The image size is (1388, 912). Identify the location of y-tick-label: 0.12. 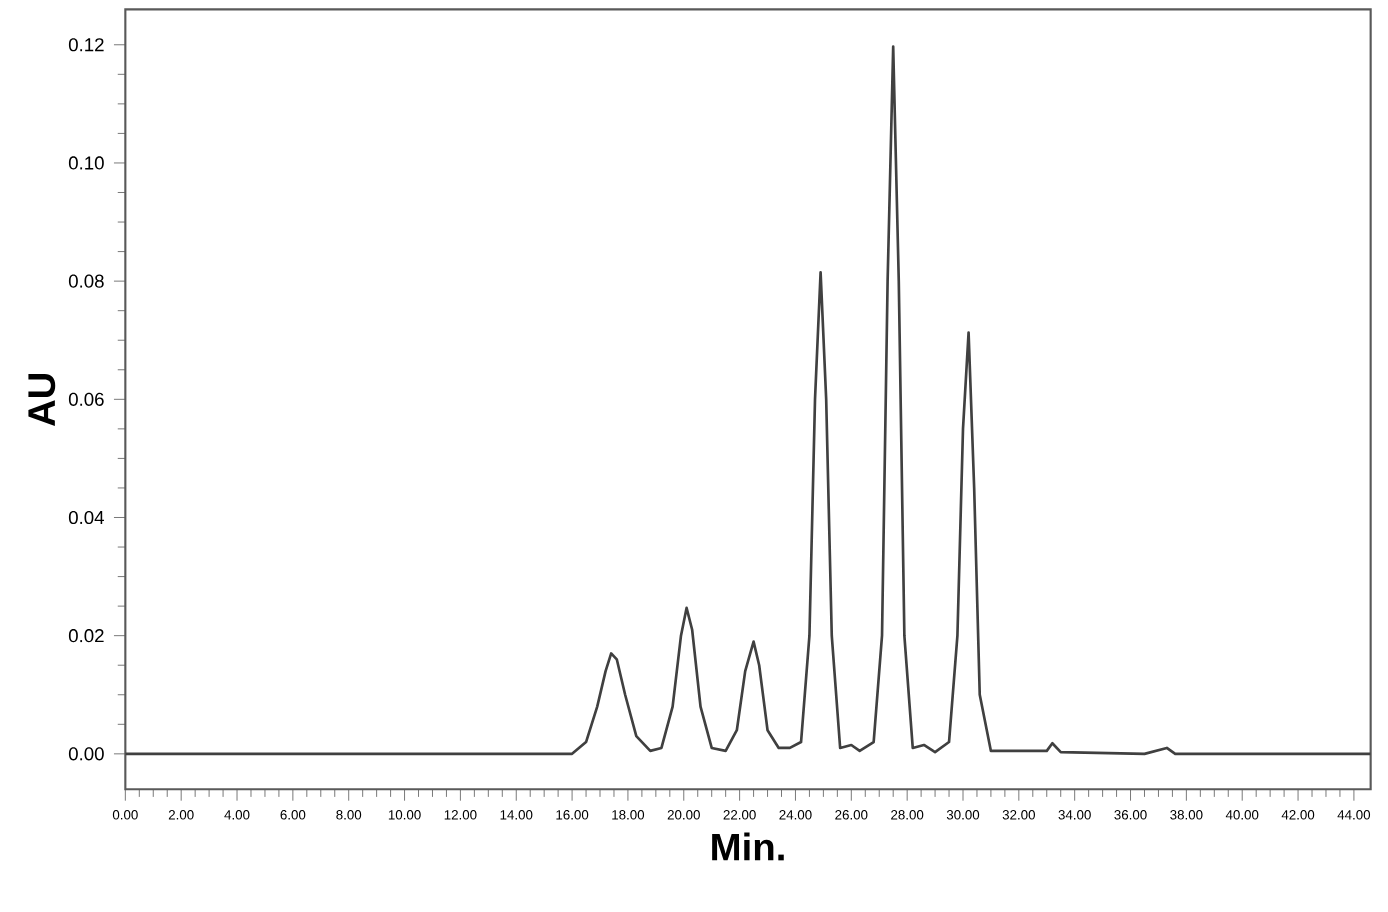
(86, 45).